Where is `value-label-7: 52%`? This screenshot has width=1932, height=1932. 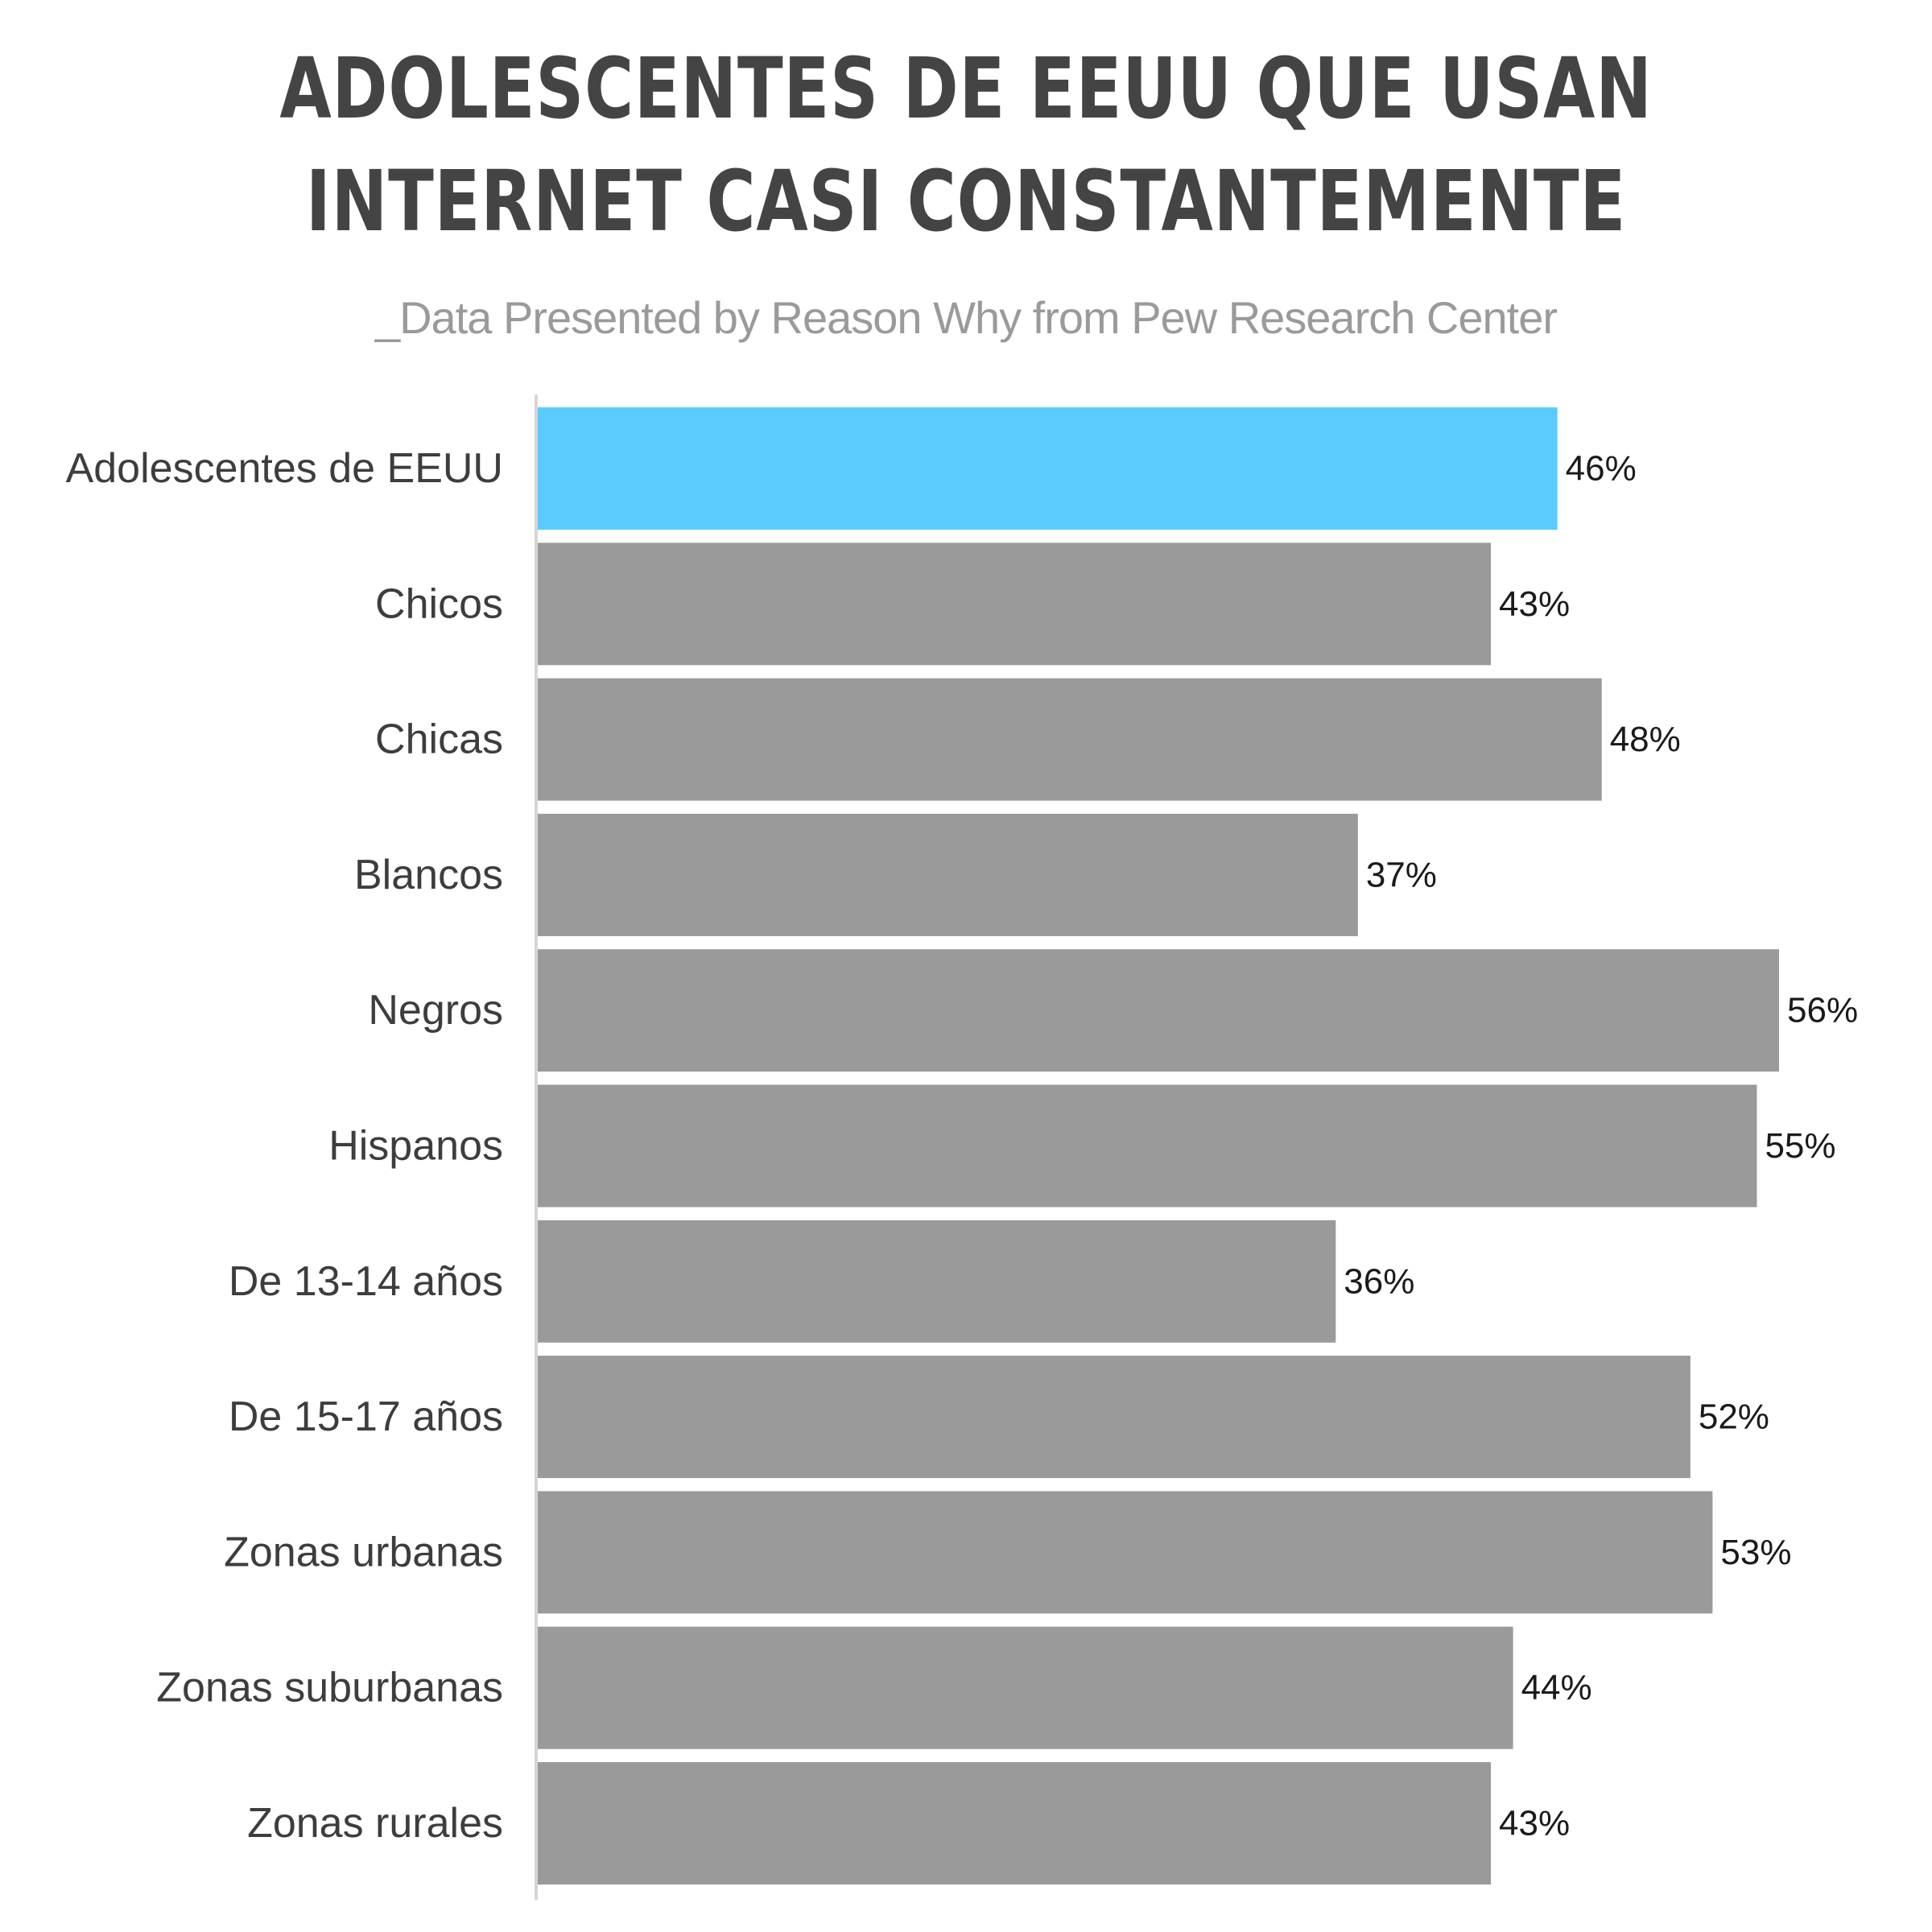
value-label-7: 52% is located at coordinates (1734, 1417).